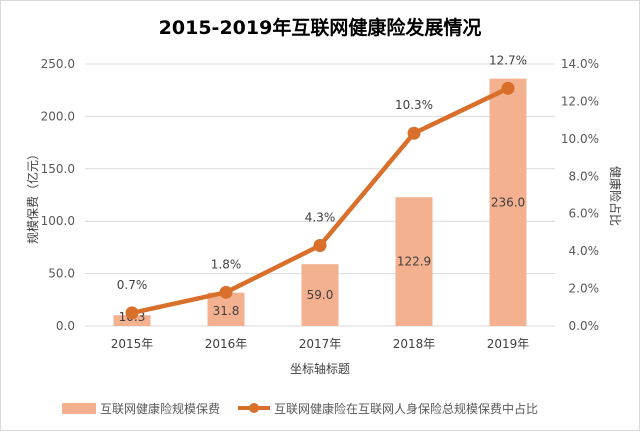 The height and width of the screenshot is (431, 640). Describe the element at coordinates (580, 64) in the screenshot. I see `y2-tick-label: 14.0%` at that location.